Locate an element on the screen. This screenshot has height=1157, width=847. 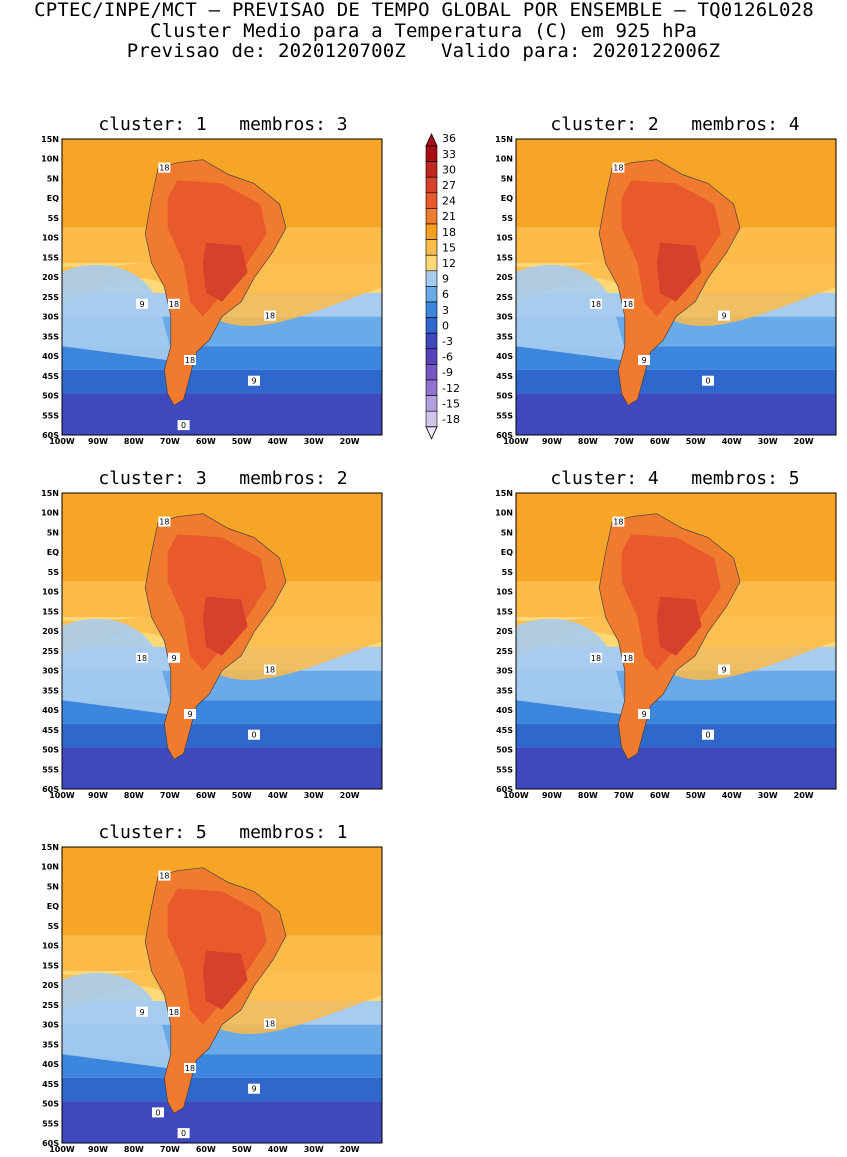
legend-label: 33 is located at coordinates (449, 154).